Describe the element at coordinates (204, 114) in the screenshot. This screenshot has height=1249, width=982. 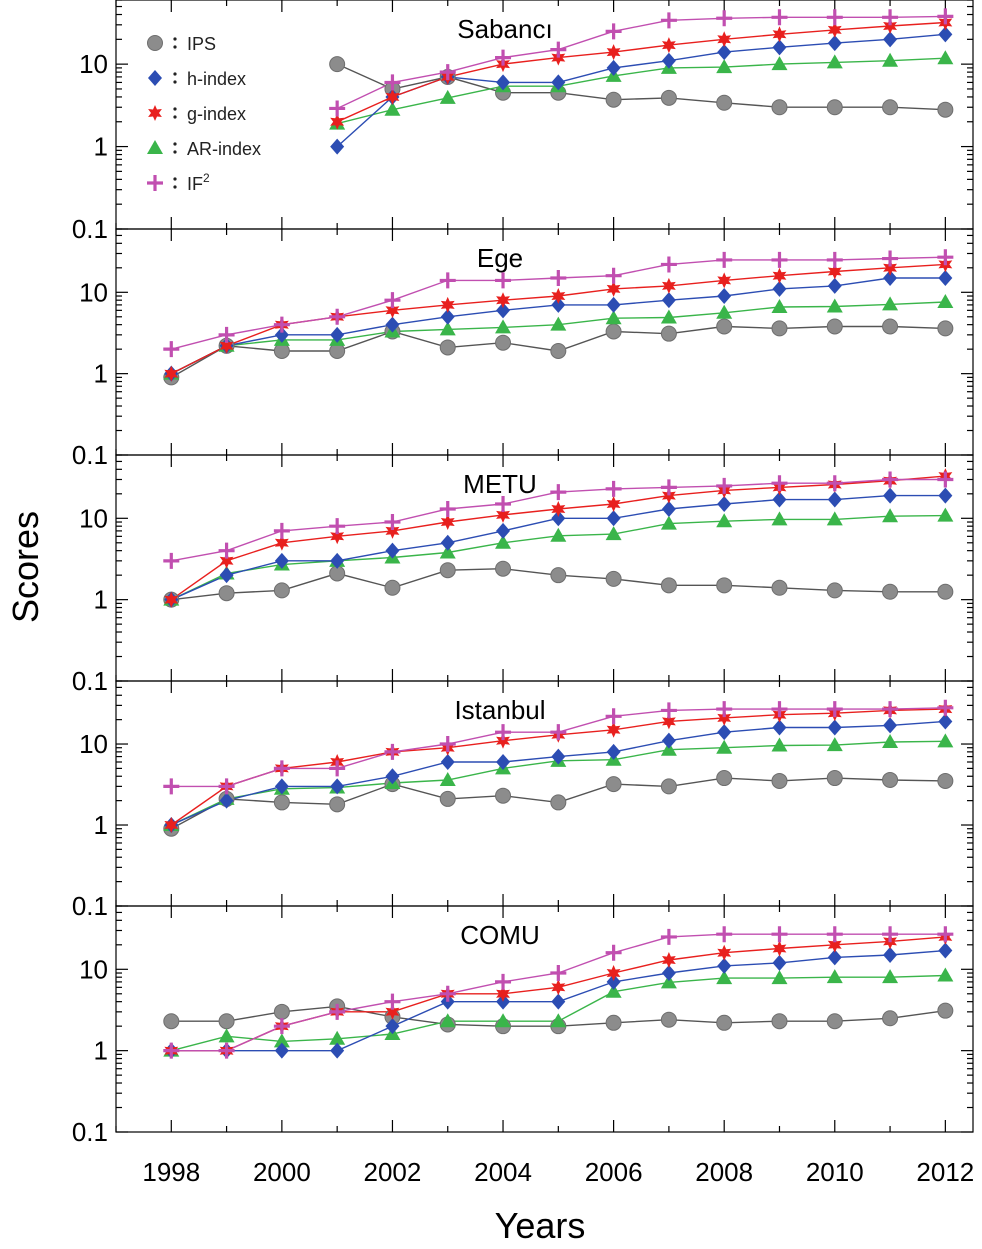
I see `legend: IPS h-index g-index AR-index IF2` at that location.